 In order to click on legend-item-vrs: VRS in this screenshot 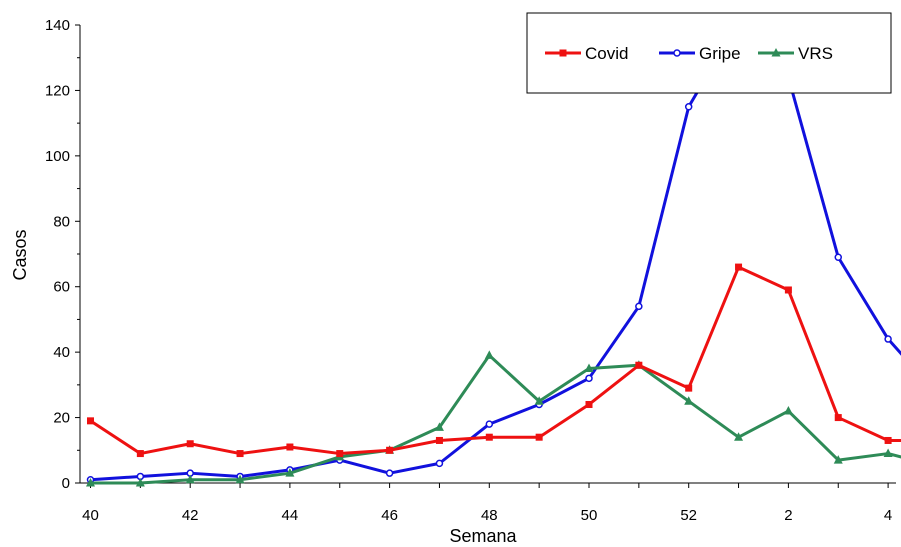, I will do `click(795, 53)`.